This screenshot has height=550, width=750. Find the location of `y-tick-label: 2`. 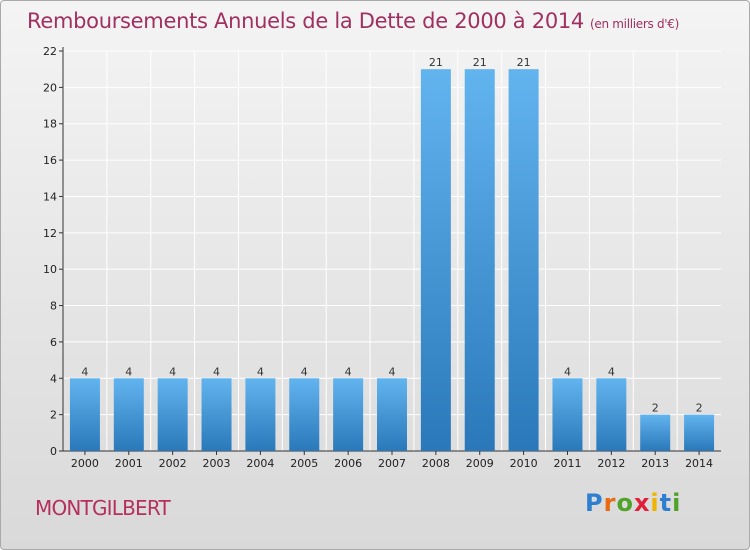

y-tick-label: 2 is located at coordinates (53, 415).